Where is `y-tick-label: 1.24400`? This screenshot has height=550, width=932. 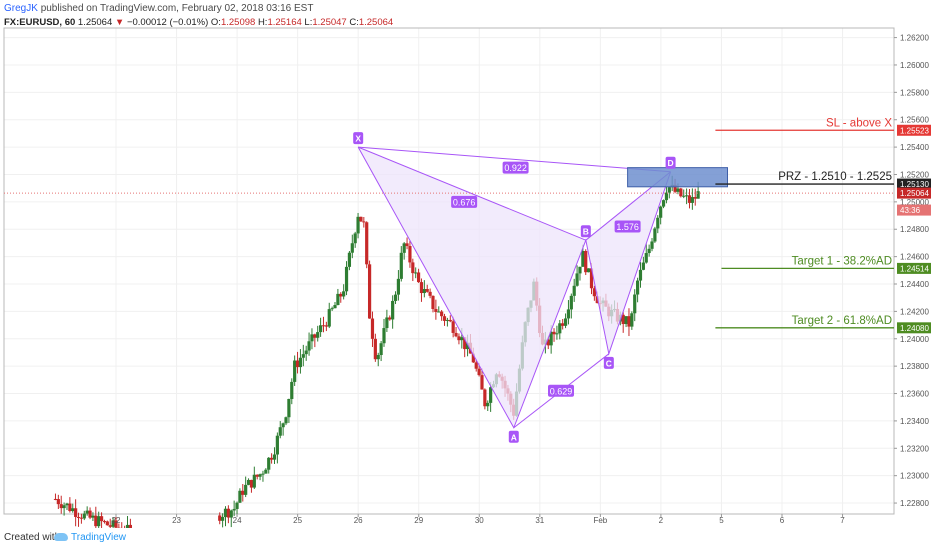
y-tick-label: 1.24400 is located at coordinates (914, 284).